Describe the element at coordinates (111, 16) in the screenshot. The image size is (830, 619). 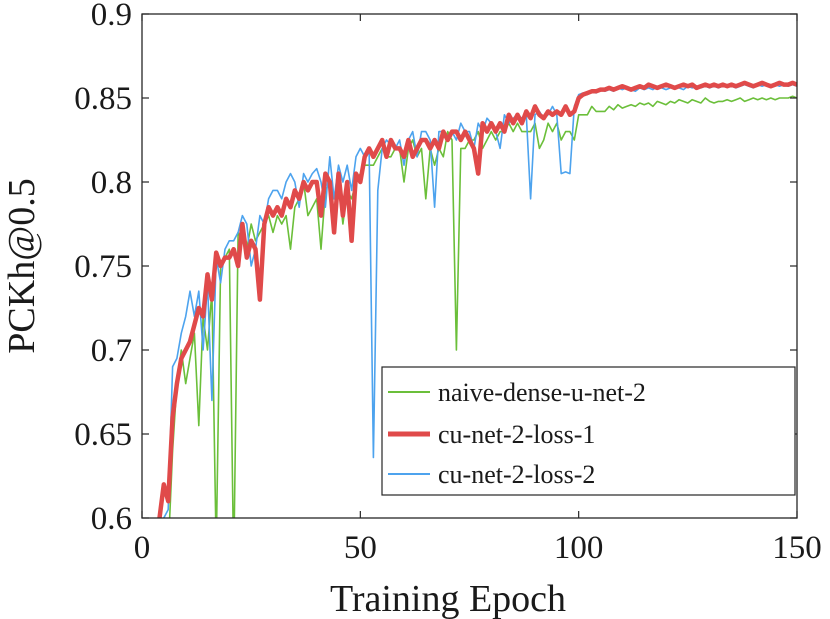
I see `y-tick-label: 0.9` at that location.